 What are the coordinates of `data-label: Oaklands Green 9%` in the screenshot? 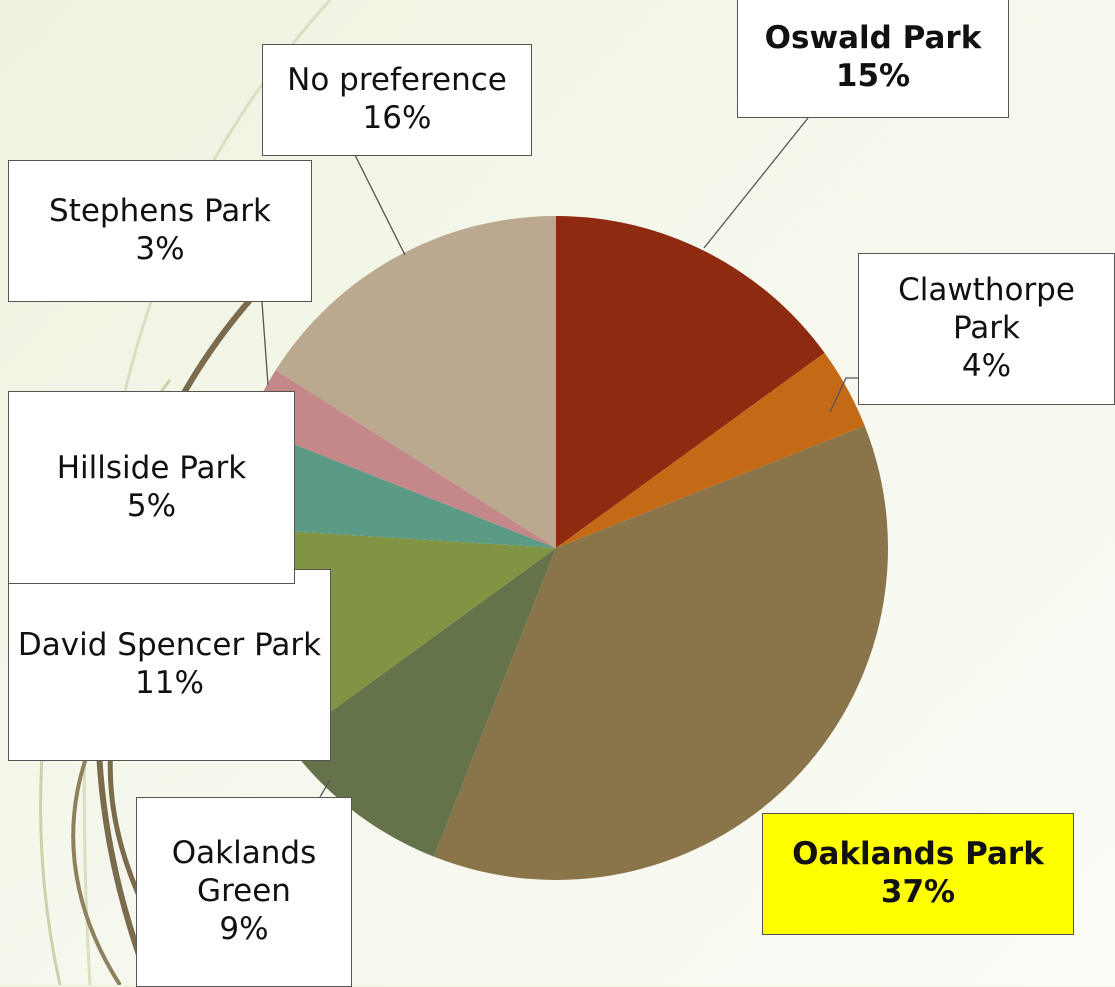 It's located at (244, 892).